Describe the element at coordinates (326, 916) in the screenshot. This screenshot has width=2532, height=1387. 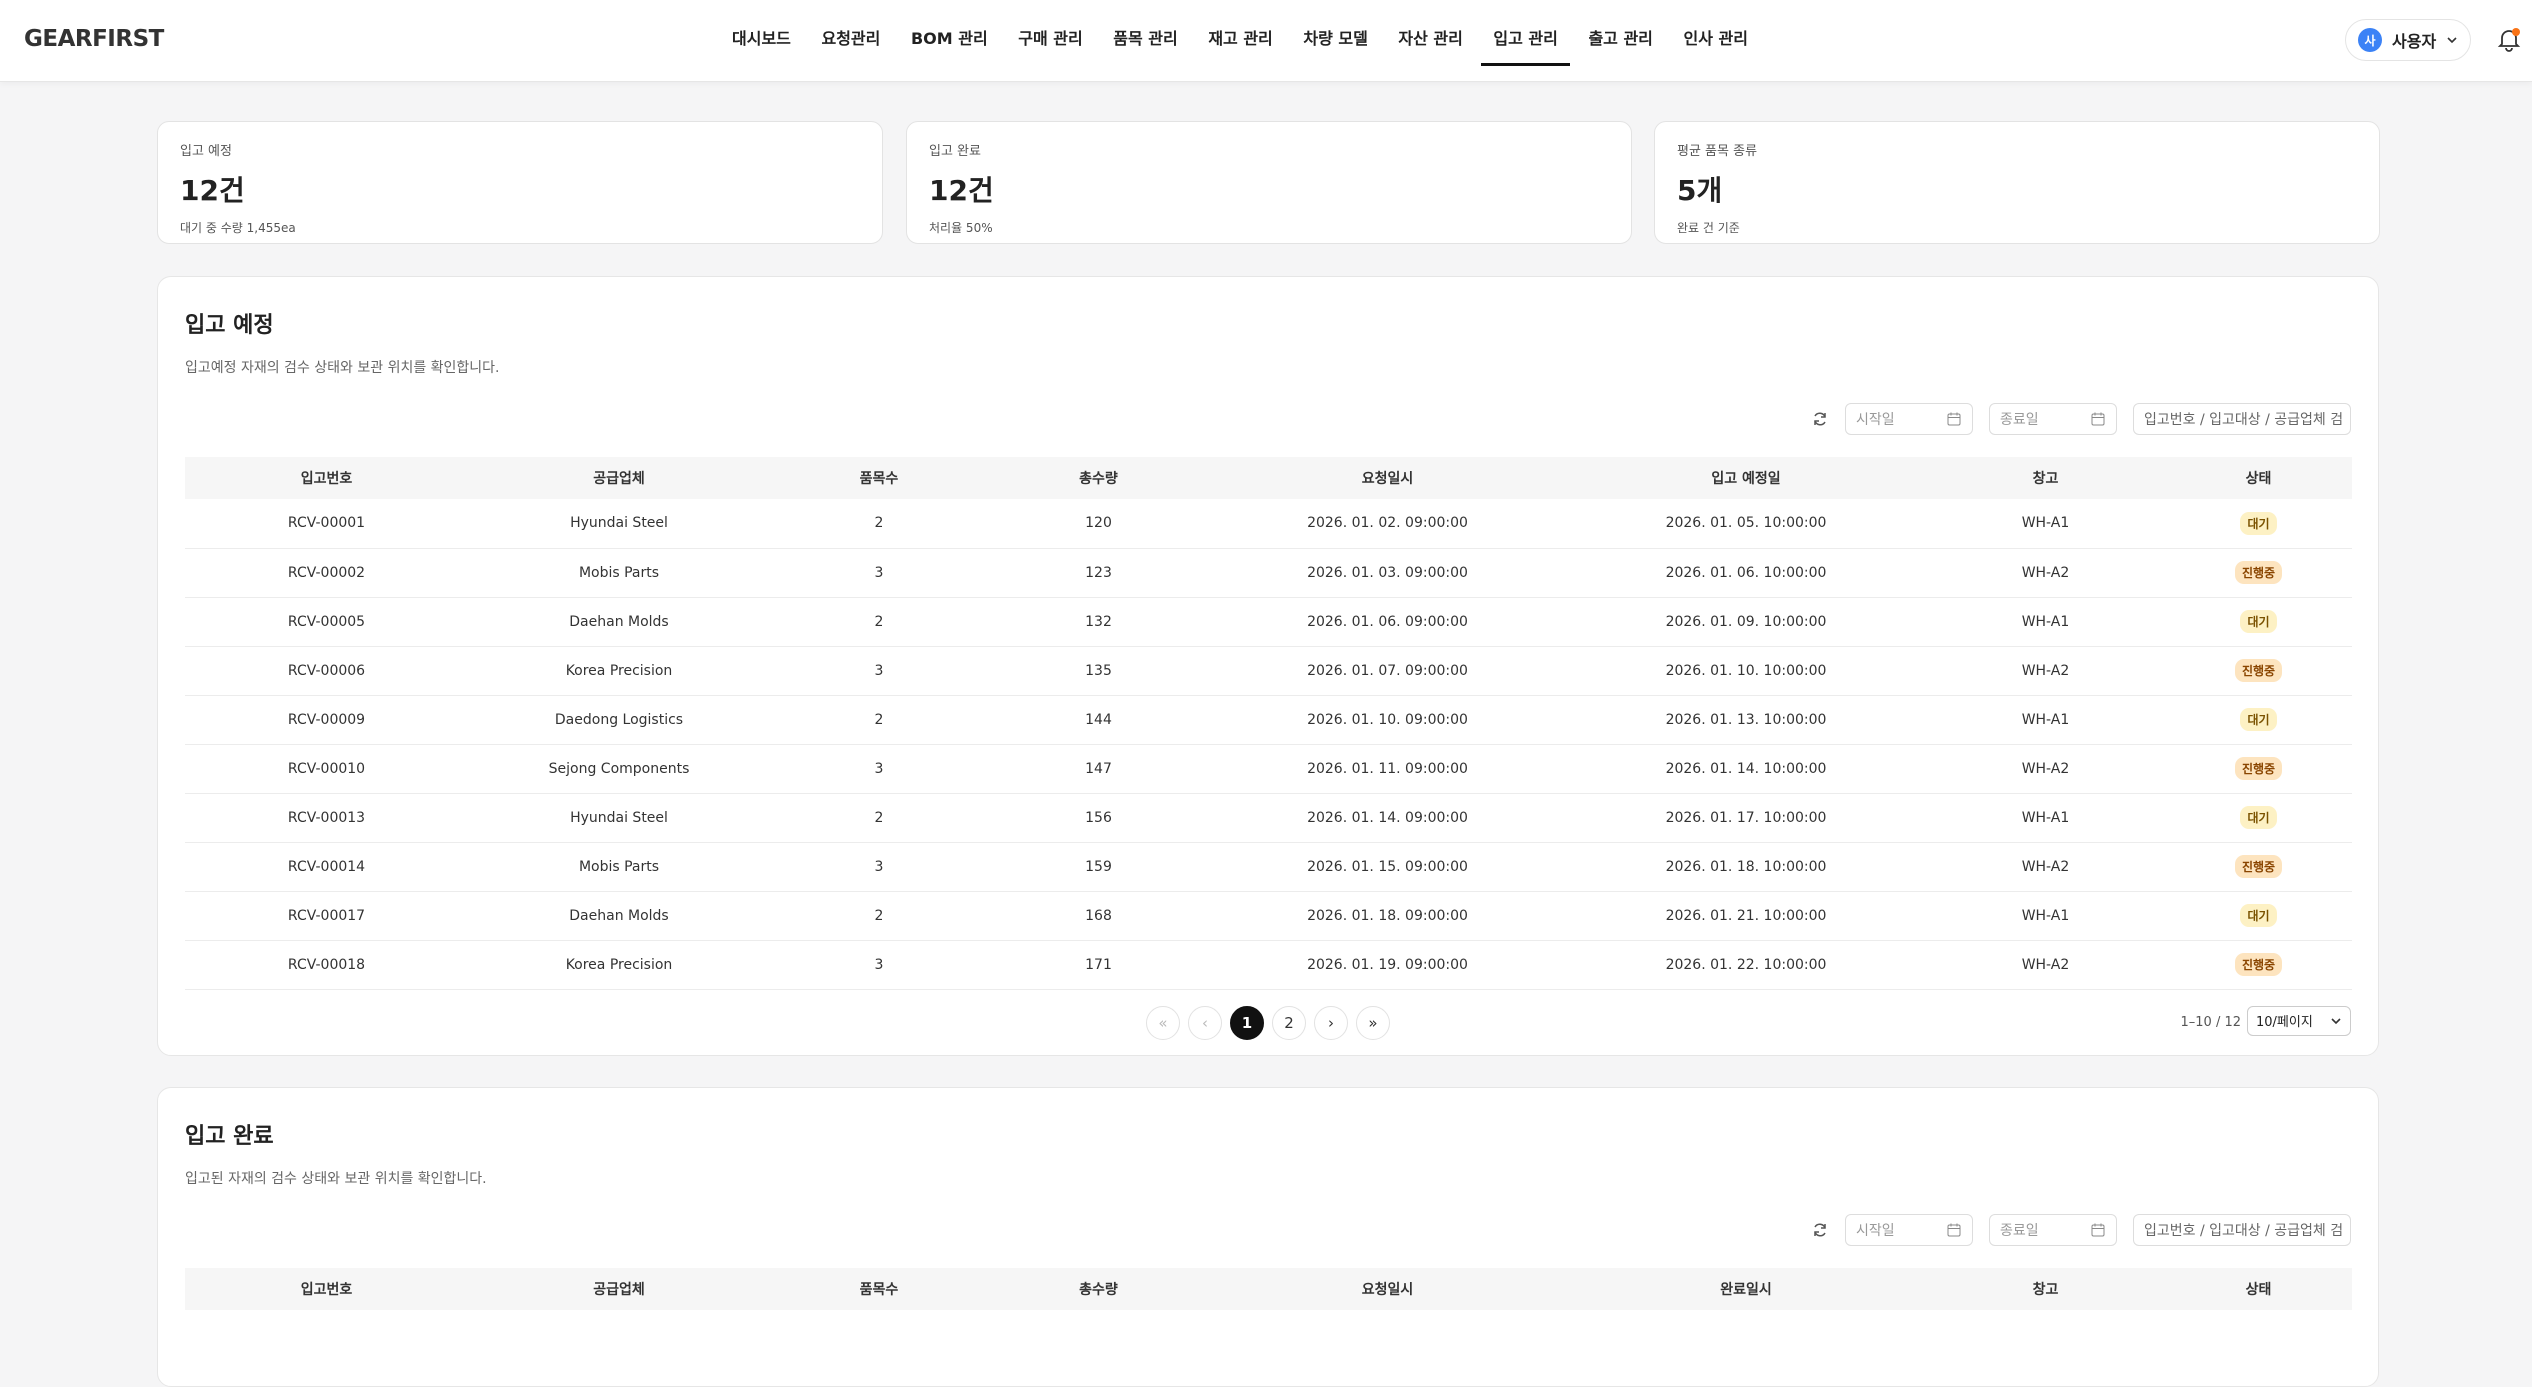
I see `table-cell: RCV-00017` at that location.